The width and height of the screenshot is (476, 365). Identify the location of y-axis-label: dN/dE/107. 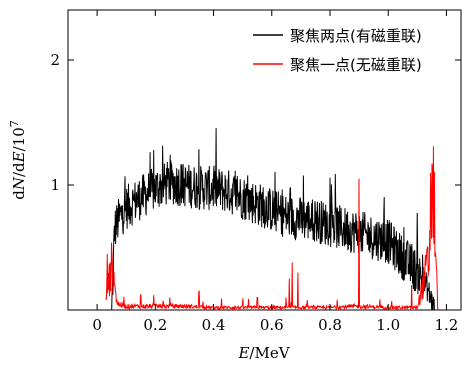
(18, 159).